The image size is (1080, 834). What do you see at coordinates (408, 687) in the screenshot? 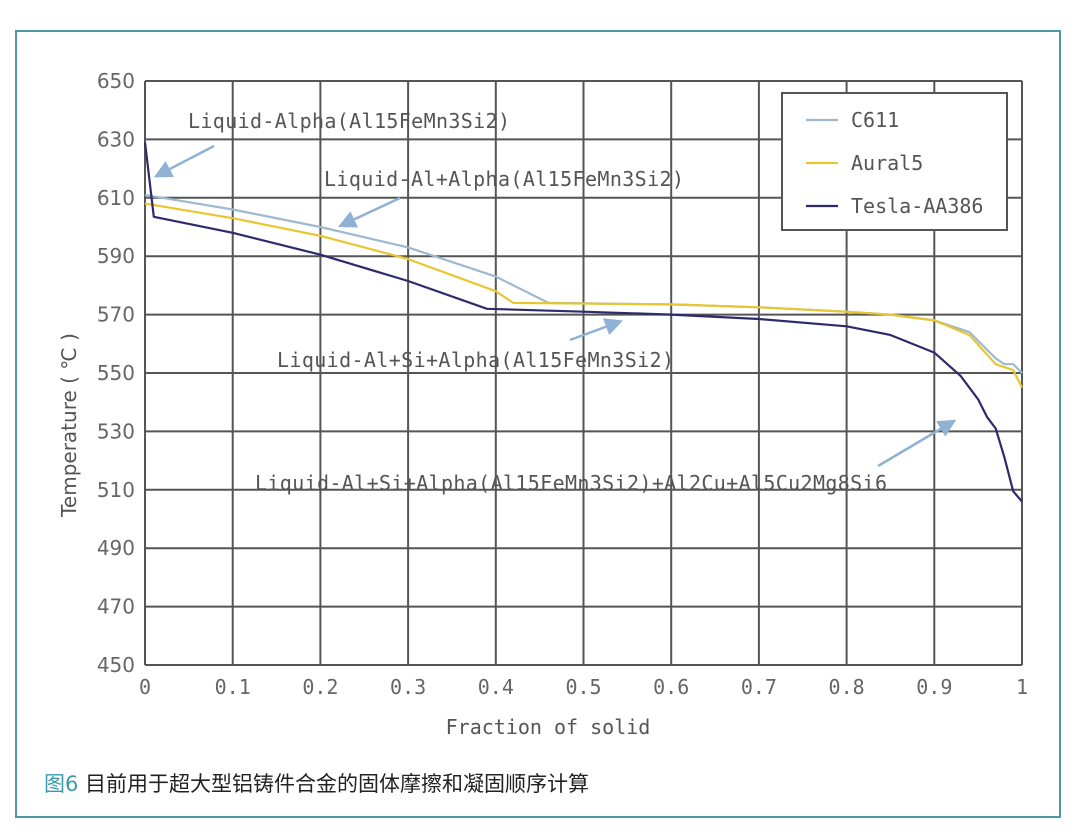
I see `x-tick-label: 0.3` at bounding box center [408, 687].